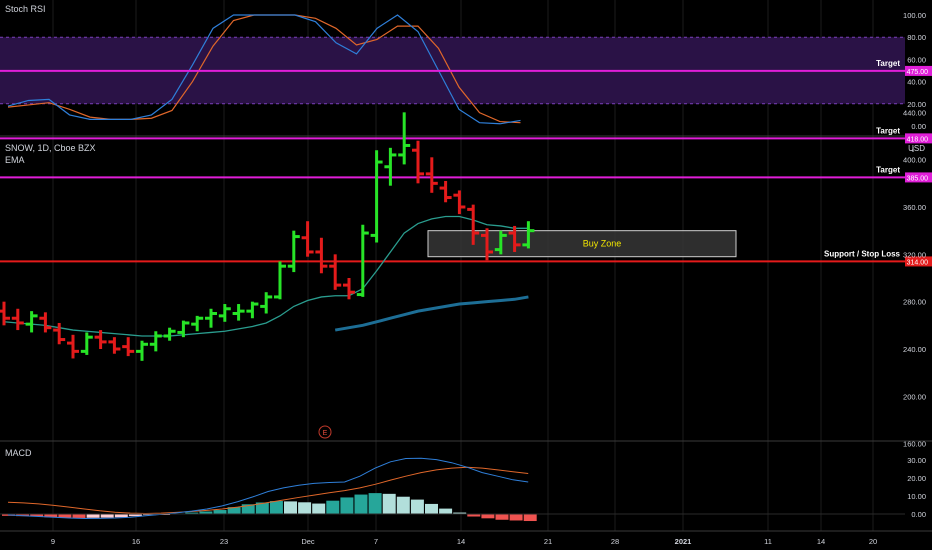 The height and width of the screenshot is (550, 932). What do you see at coordinates (821, 541) in the screenshot?
I see `time-tick-label: 14` at bounding box center [821, 541].